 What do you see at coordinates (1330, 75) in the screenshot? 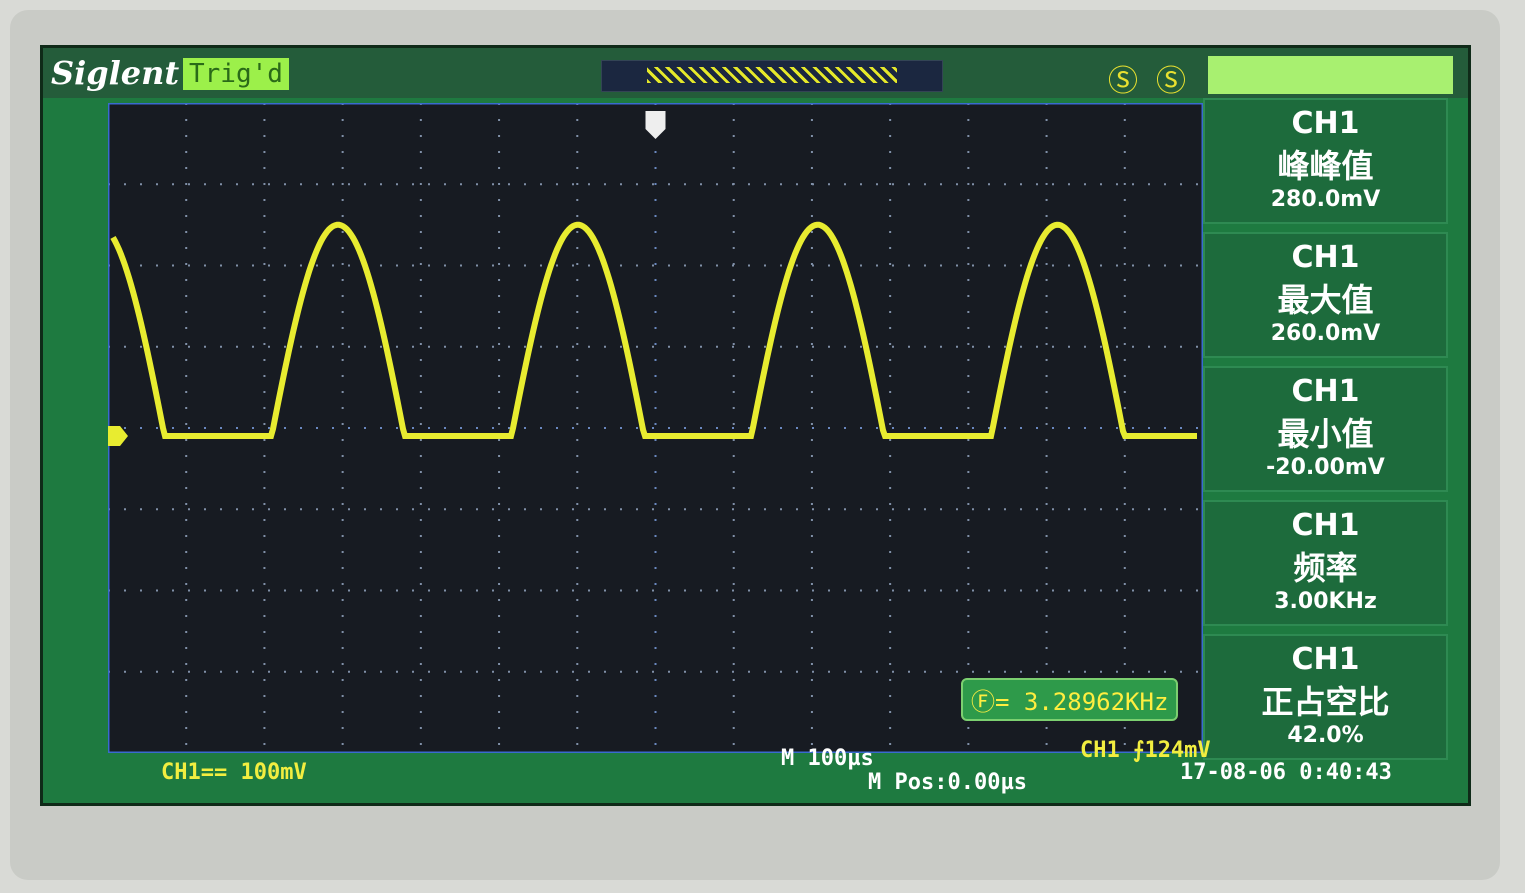
I see `menu-header` at bounding box center [1330, 75].